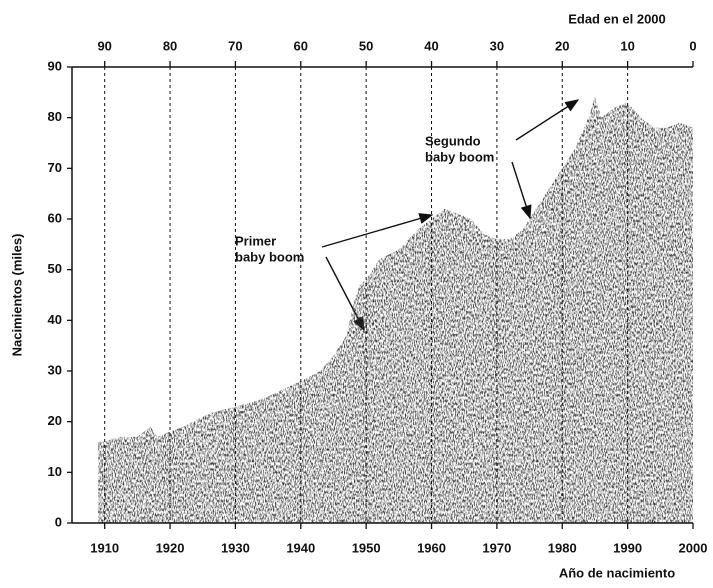  Describe the element at coordinates (562, 547) in the screenshot. I see `x-tick-label: 1980` at that location.